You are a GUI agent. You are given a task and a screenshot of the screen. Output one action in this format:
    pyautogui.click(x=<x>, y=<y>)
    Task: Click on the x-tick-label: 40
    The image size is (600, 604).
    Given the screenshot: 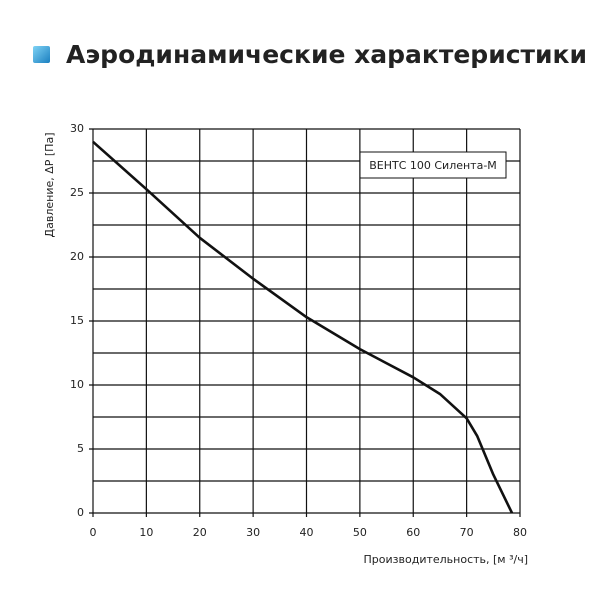 What is the action you would take?
    pyautogui.click(x=307, y=532)
    